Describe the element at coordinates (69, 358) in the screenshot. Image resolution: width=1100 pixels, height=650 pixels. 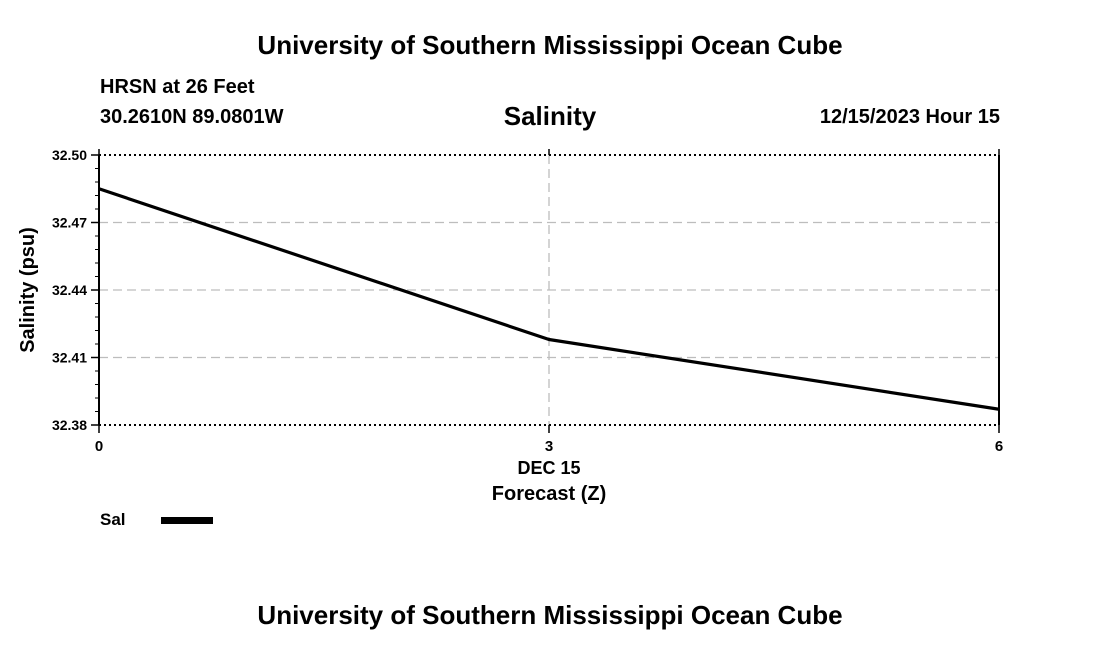
I see `y-tick-label: 32.41` at that location.